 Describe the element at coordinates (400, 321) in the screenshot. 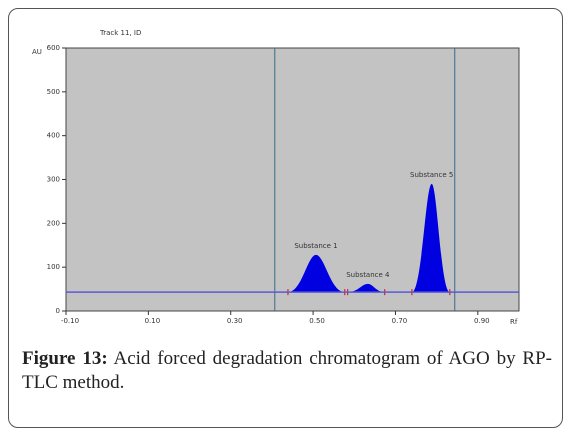

I see `x-tick-label: 0.70` at that location.